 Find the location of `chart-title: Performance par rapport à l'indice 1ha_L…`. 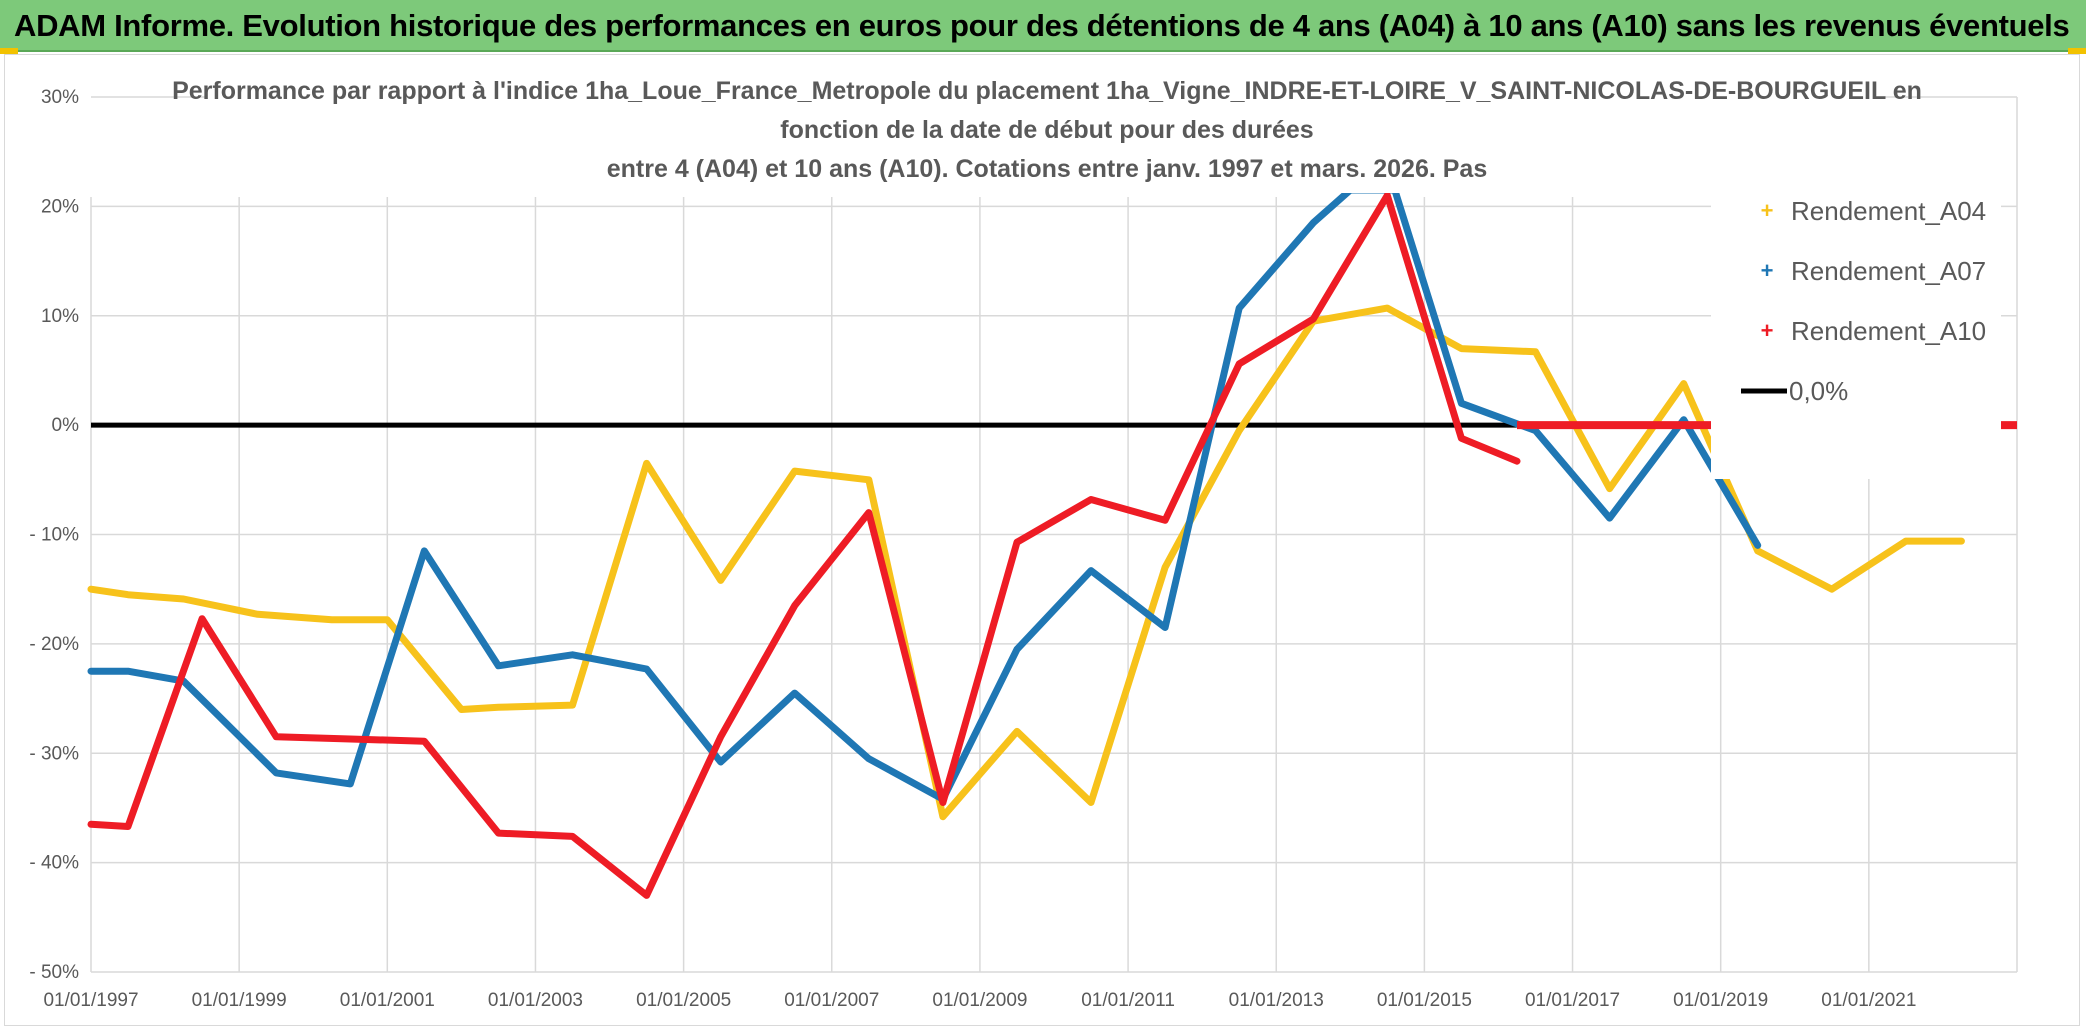

chart-title: Performance par rapport à l'indice 1ha_L… is located at coordinates (1047, 131).